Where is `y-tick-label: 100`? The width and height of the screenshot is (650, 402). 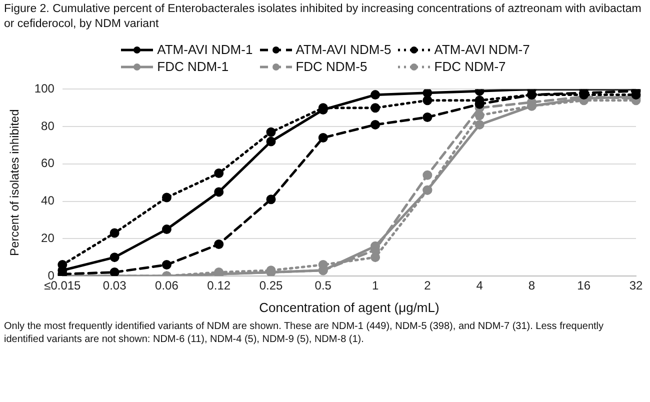 y-tick-label: 100 is located at coordinates (44, 89).